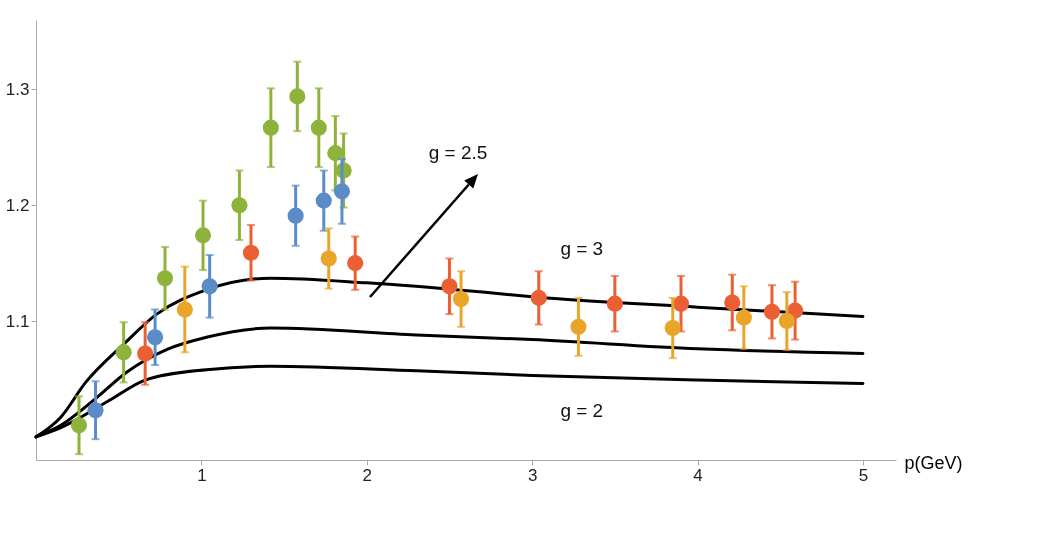 Image resolution: width=1043 pixels, height=555 pixels. What do you see at coordinates (17, 321) in the screenshot?
I see `y-tick-label: 1.1` at bounding box center [17, 321].